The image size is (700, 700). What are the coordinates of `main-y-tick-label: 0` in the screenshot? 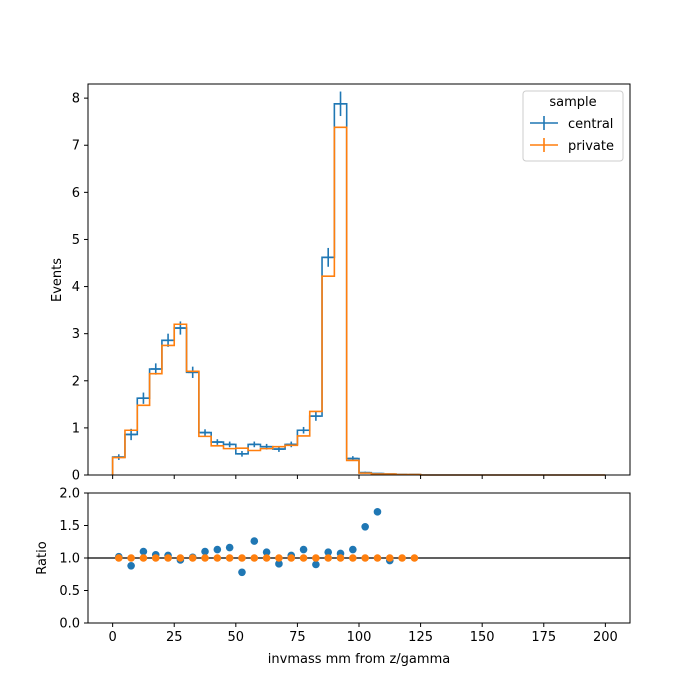 It's located at (76, 476).